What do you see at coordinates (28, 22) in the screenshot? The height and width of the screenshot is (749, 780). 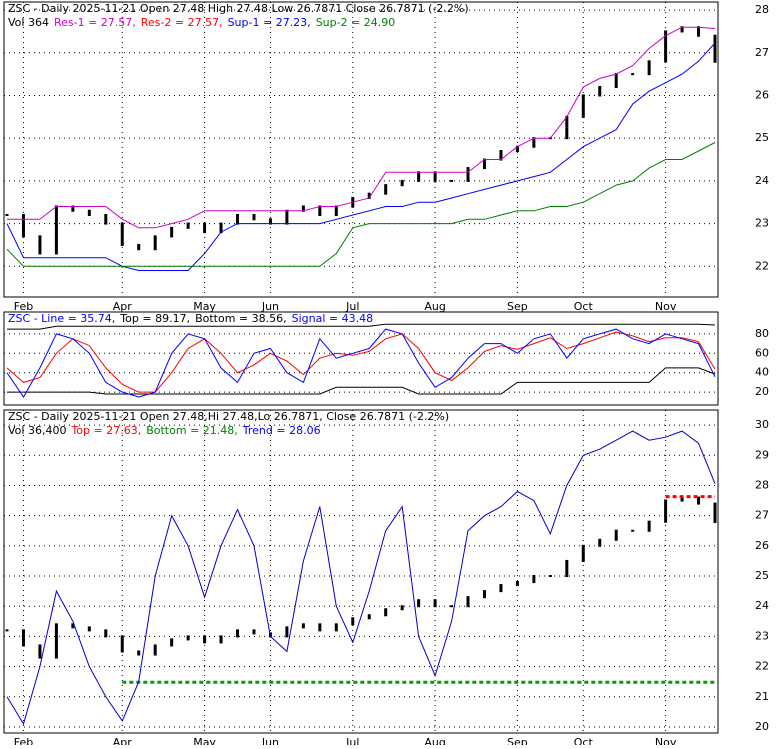 I see `header-piece: Vol 364` at bounding box center [28, 22].